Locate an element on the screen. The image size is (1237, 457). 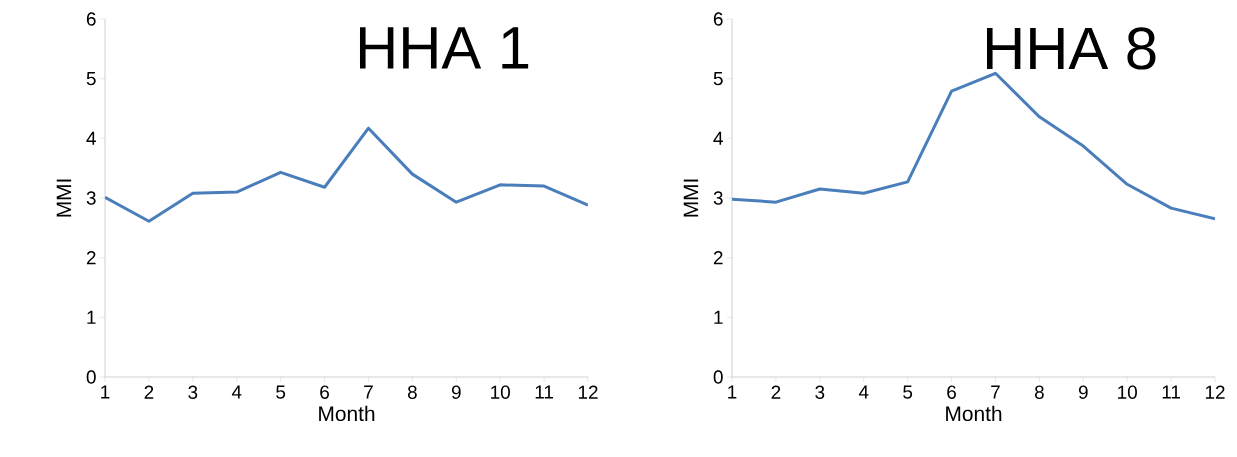
chart-title: HHA 1 is located at coordinates (444, 48).